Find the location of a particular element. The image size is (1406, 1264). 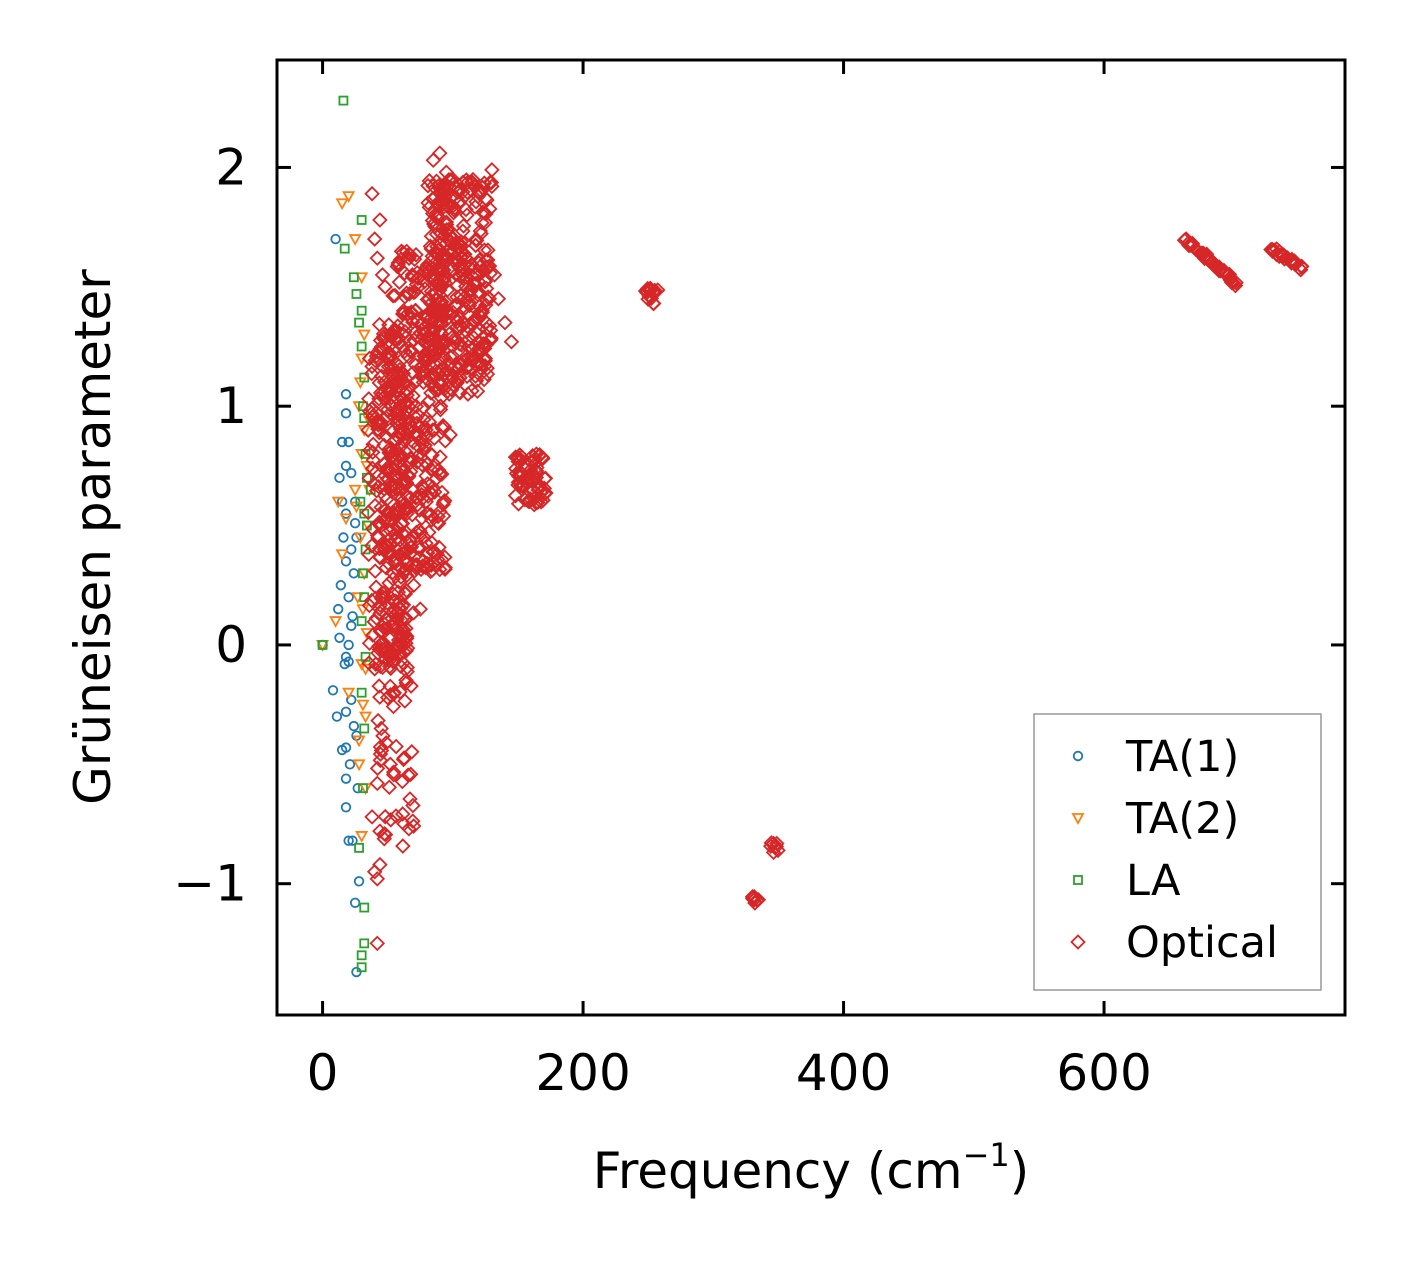

x-axis-label-text: Frequency (cm is located at coordinates (778, 1171).